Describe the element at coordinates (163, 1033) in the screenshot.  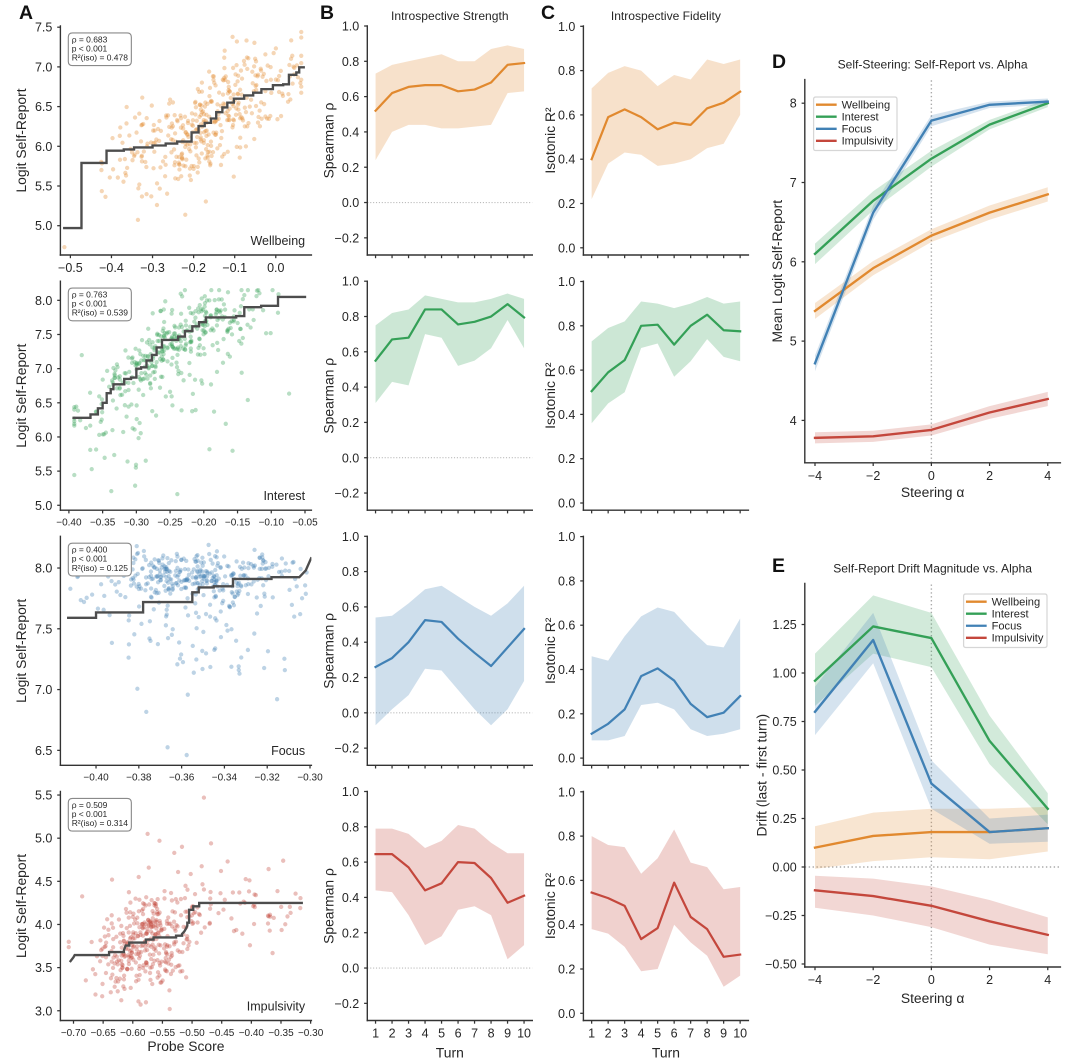
I see `svg-text: −0.55` at that location.